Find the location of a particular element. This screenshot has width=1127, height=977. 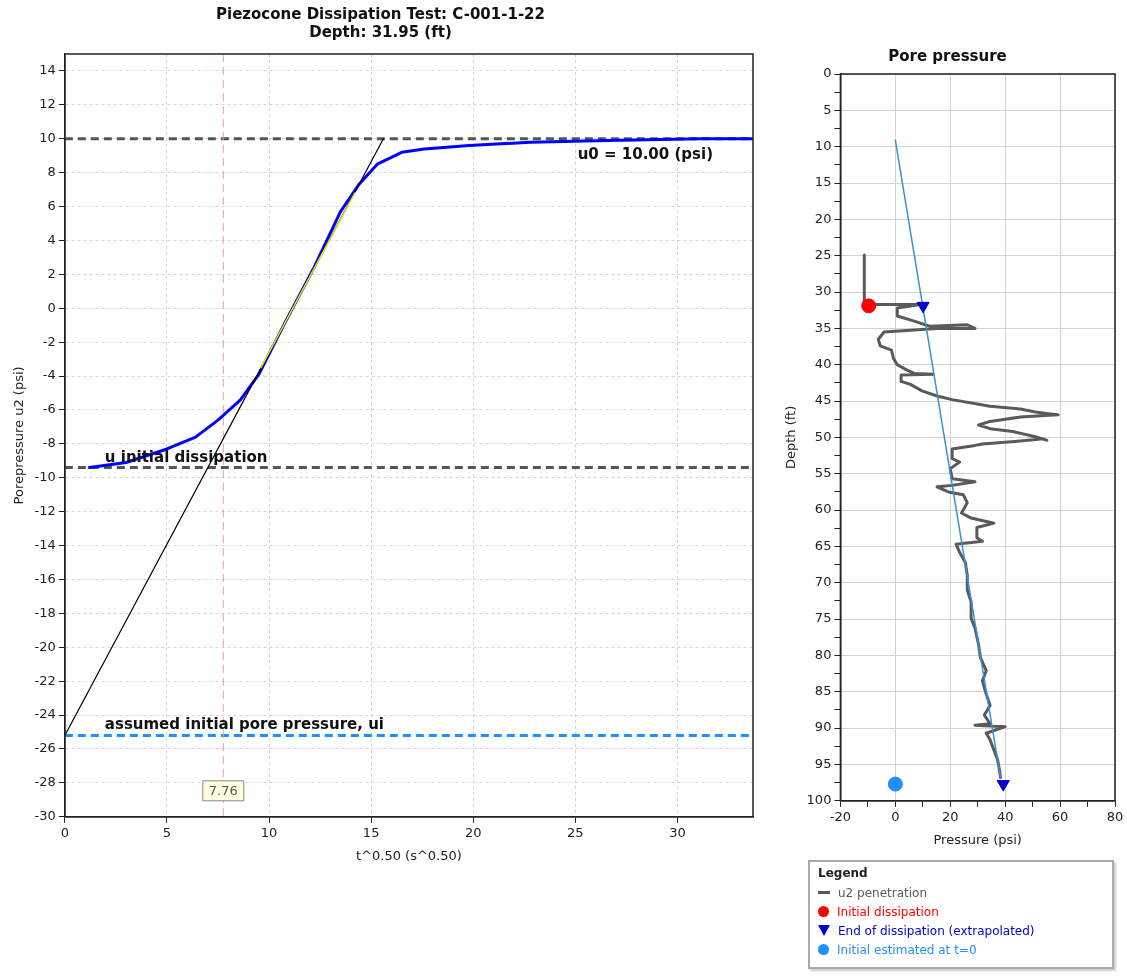

y-tick-label: 6 is located at coordinates (51, 205).